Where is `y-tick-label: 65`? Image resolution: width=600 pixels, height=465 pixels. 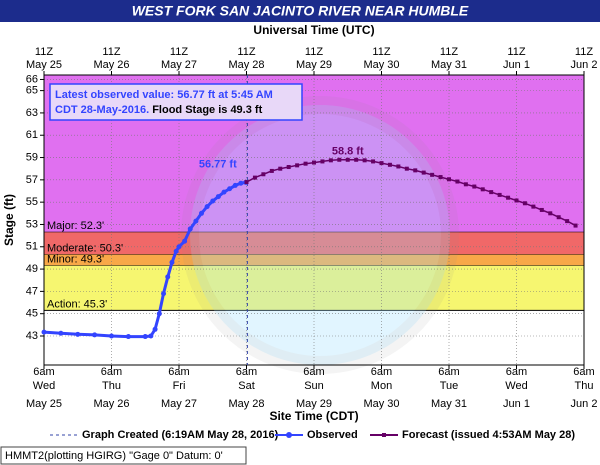 y-tick-label: 65 is located at coordinates (32, 91).